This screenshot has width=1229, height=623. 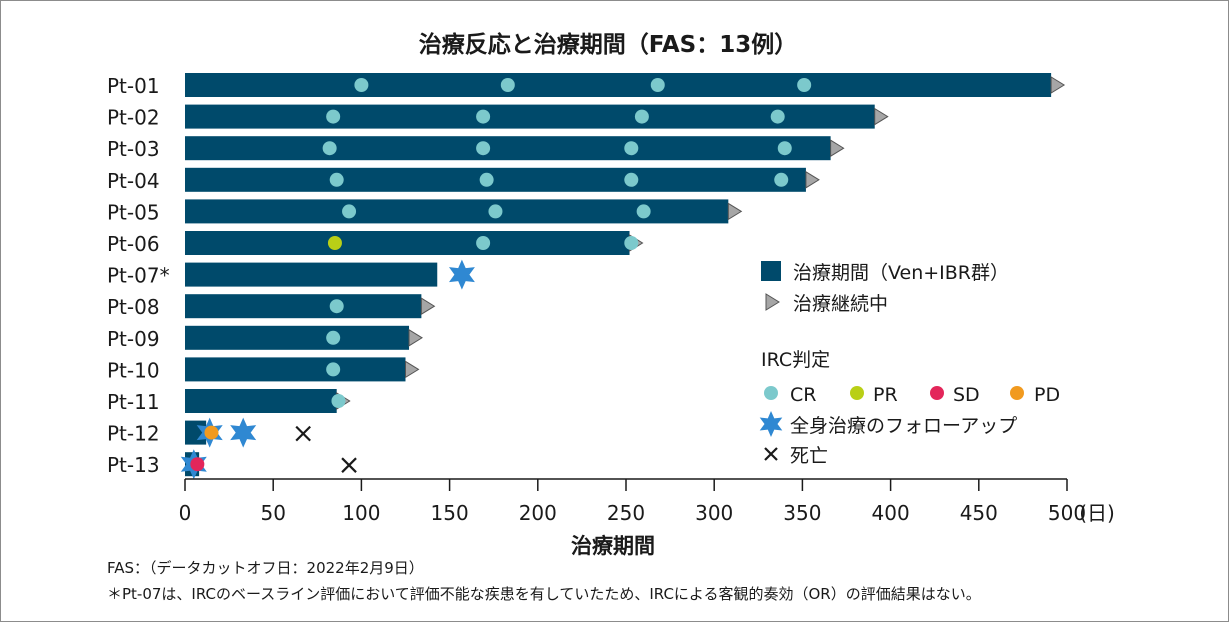 What do you see at coordinates (361, 513) in the screenshot?
I see `x-tick-label: 100` at bounding box center [361, 513].